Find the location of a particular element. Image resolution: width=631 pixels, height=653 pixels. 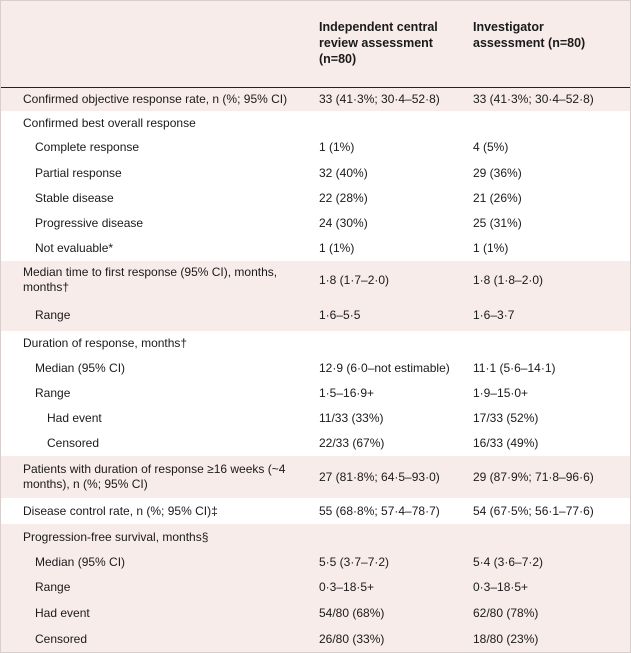

table-row: Had event 54/80 (68%) 62/80 (78%) is located at coordinates (315, 613).